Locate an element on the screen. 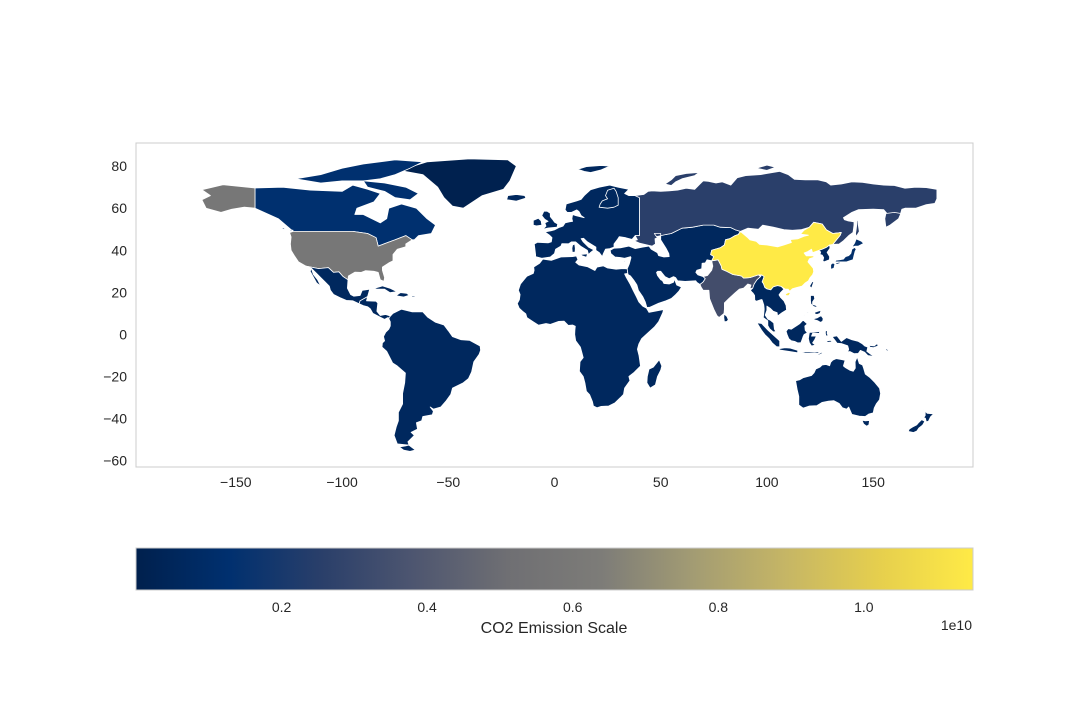 Image resolution: width=1080 pixels, height=720 pixels. region-borneo is located at coordinates (796, 331).